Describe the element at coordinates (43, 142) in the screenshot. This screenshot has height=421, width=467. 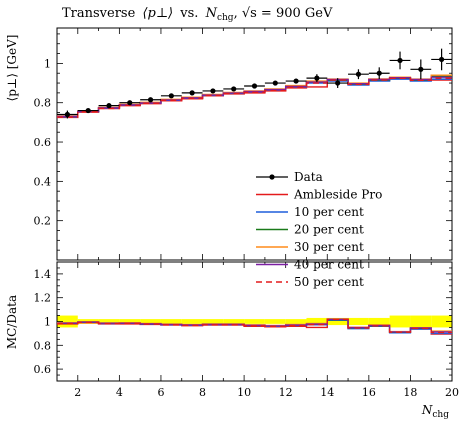
I see `main-y-tick-label: 0.6` at that location.